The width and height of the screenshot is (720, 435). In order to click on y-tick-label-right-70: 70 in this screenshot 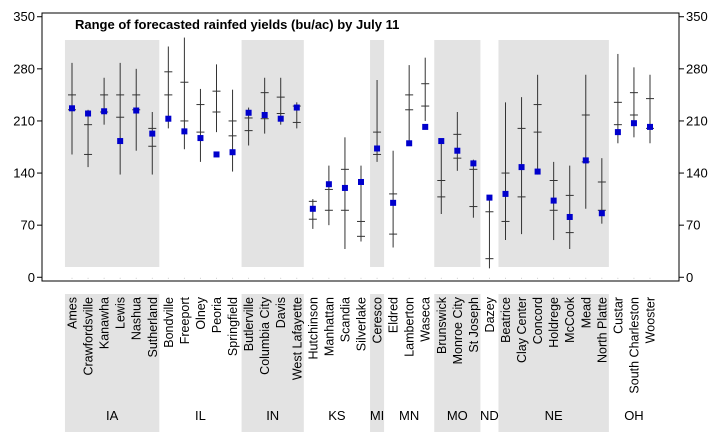, I will do `click(693, 225)`.